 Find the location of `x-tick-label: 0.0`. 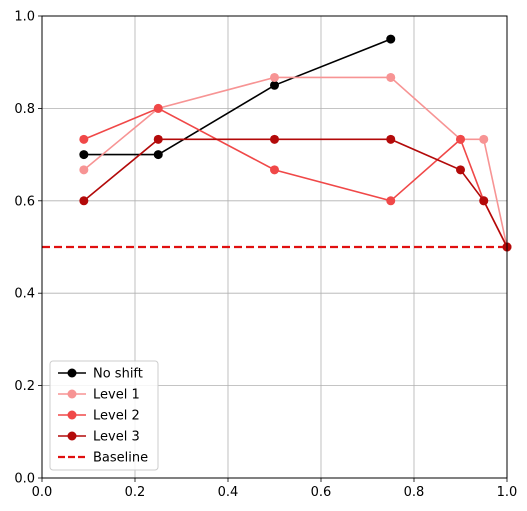

x-tick-label: 0.0 is located at coordinates (42, 492).